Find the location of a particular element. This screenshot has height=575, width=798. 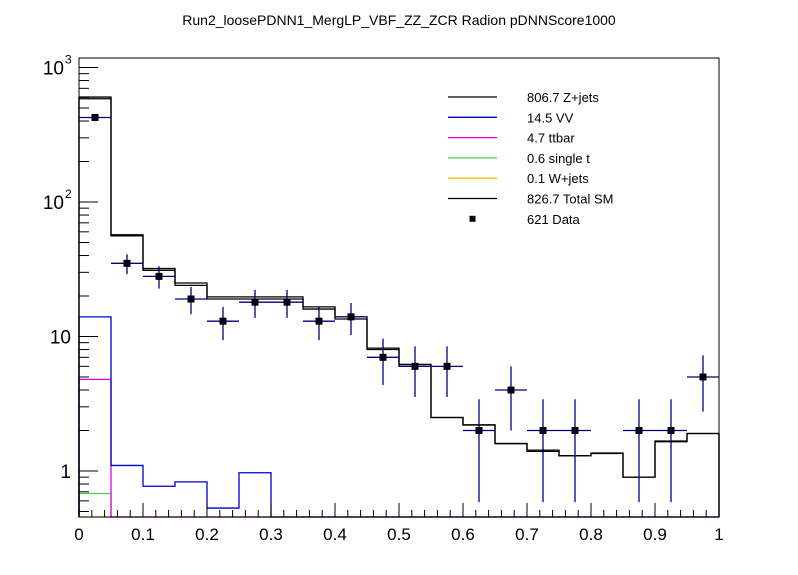

x-tick-label: 1 is located at coordinates (718, 534).